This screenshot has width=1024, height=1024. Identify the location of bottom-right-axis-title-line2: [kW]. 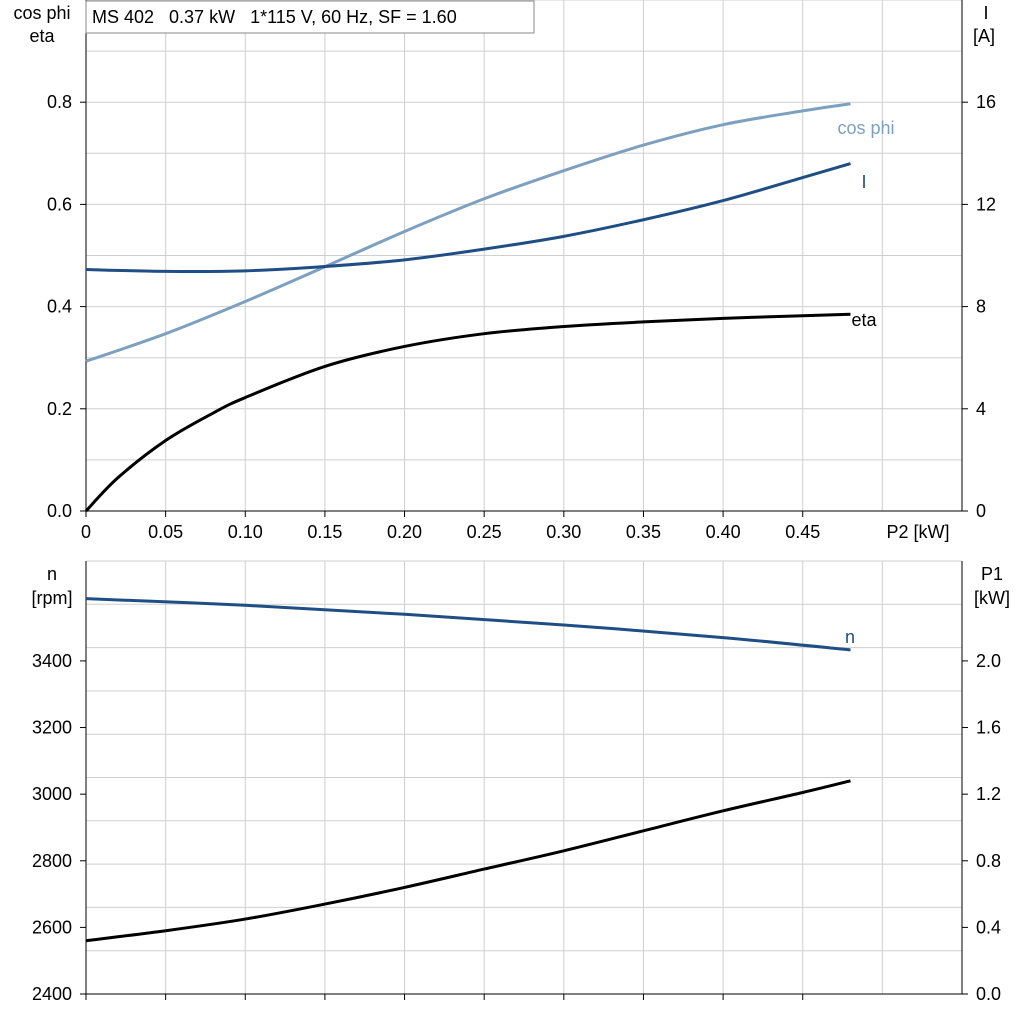
(992, 598).